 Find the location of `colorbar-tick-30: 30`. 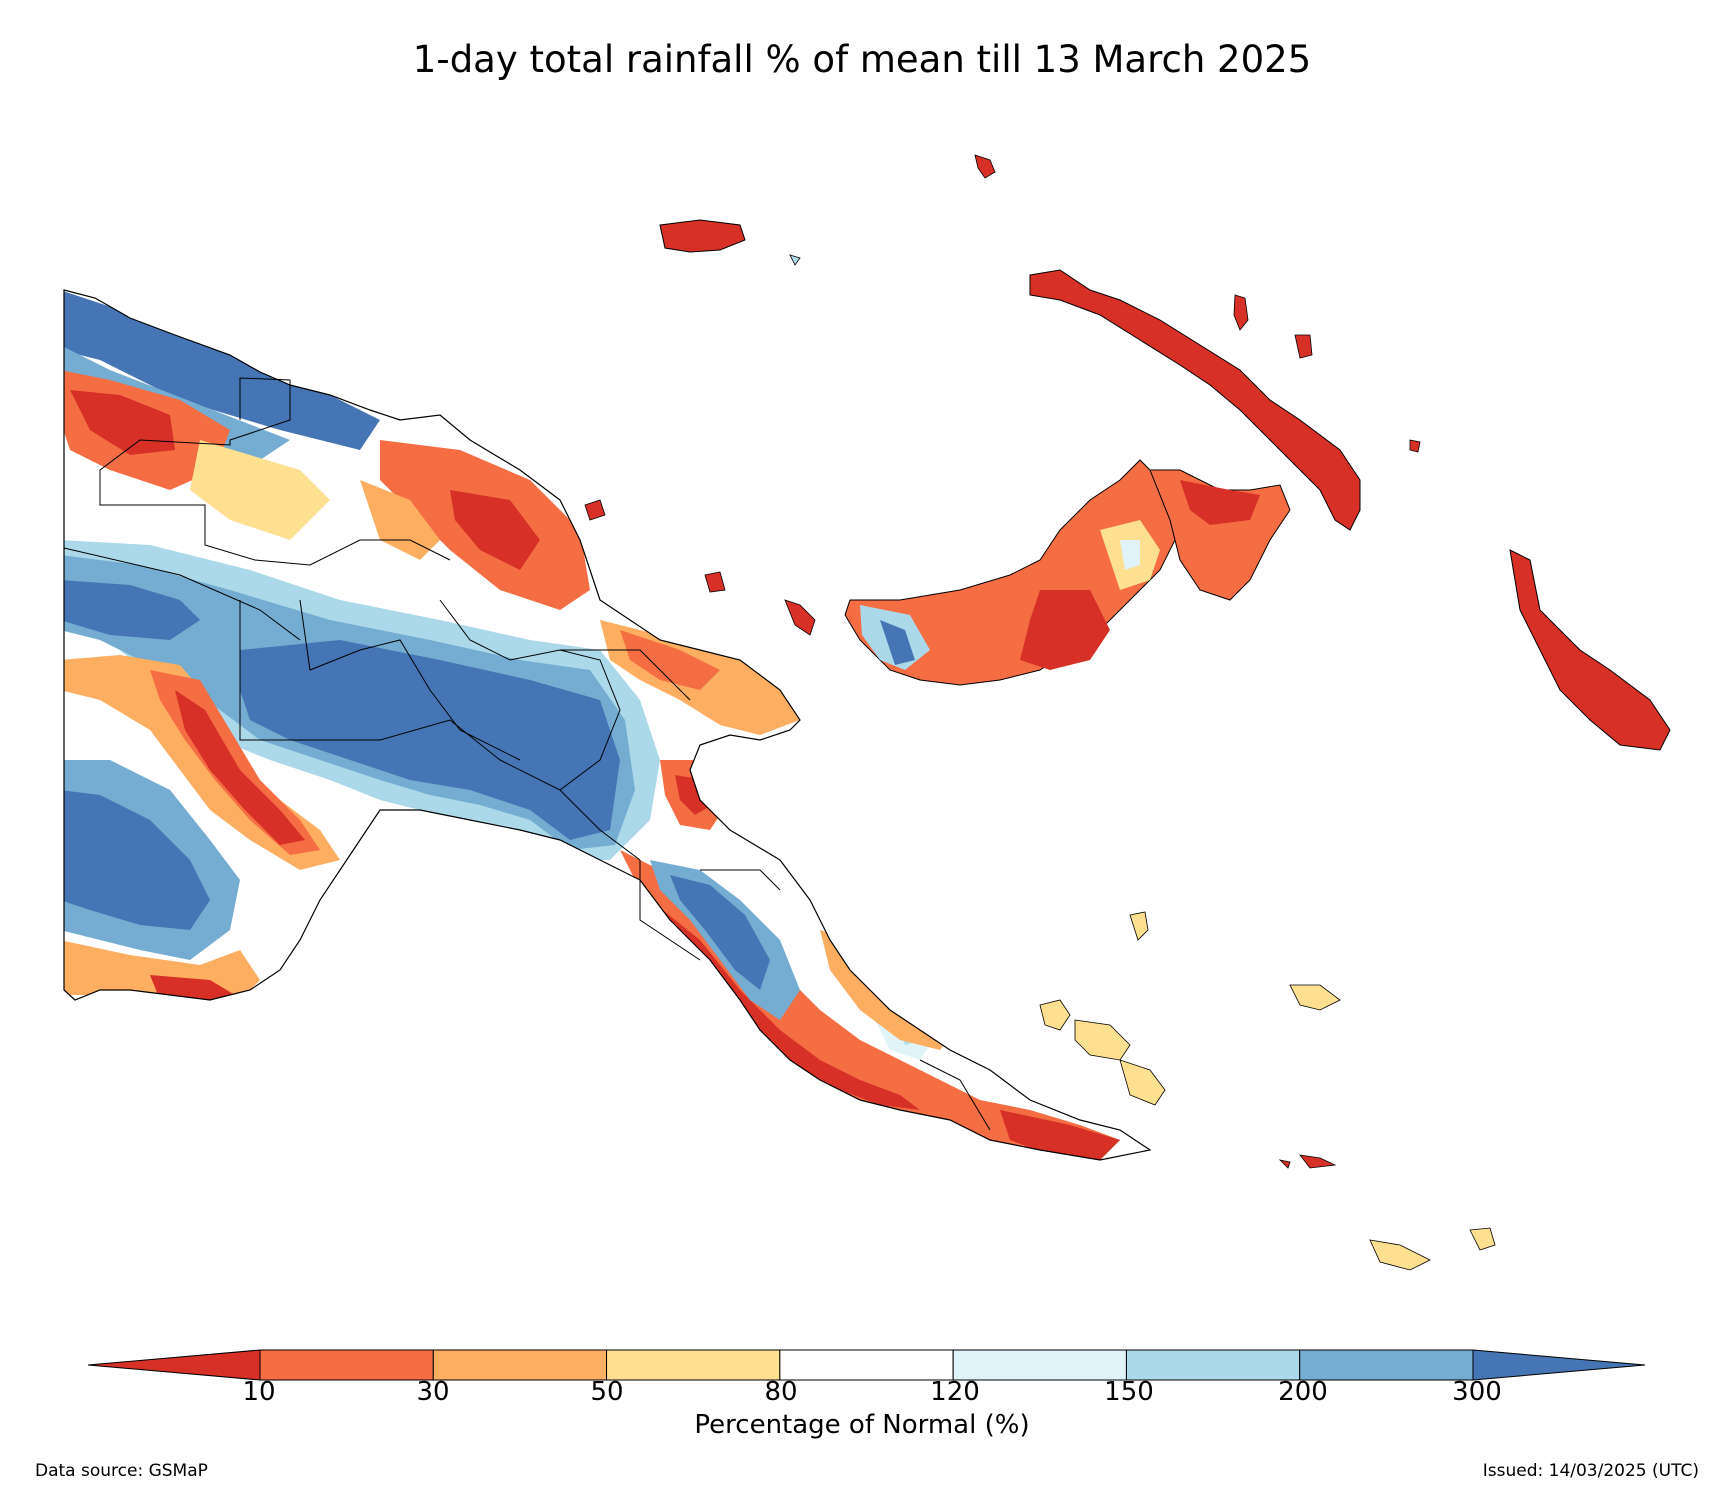

colorbar-tick-30: 30 is located at coordinates (433, 1392).